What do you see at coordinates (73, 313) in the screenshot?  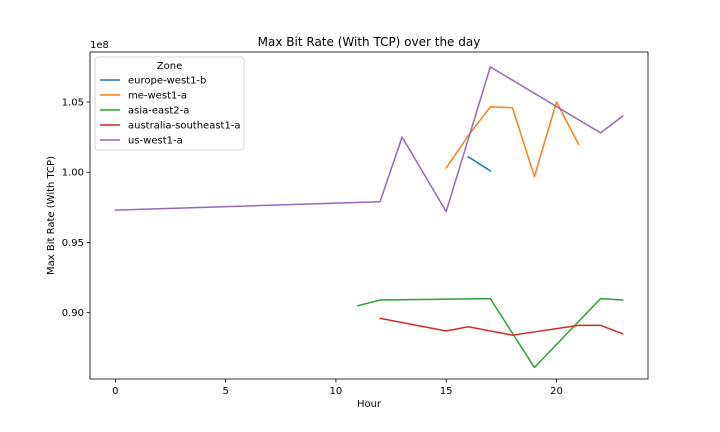 I see `y-tick-label: 0.90` at bounding box center [73, 313].